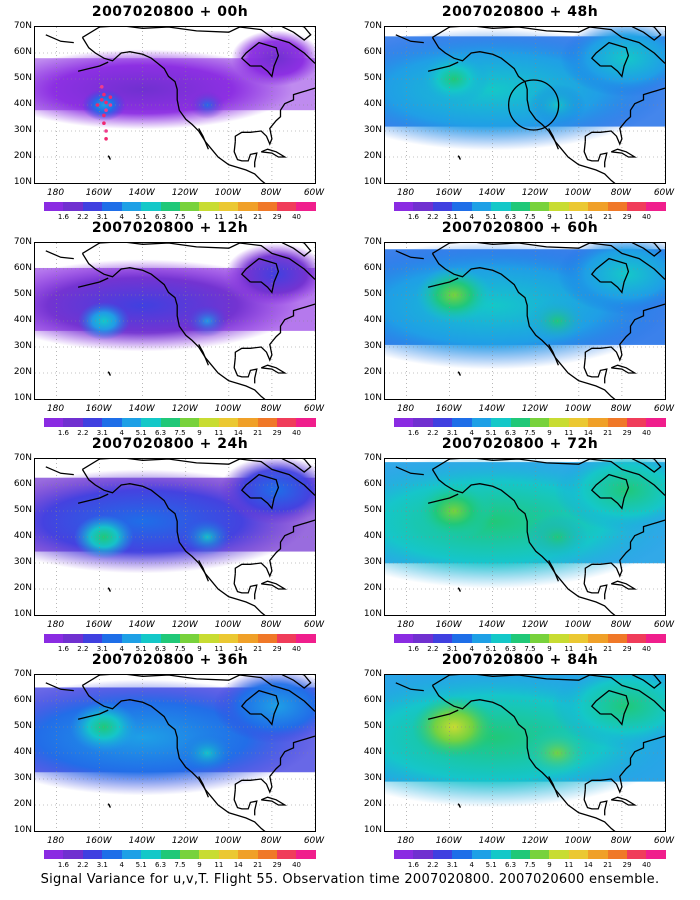 The width and height of the screenshot is (700, 900). I want to click on colorbar-label: 9, so click(549, 649).